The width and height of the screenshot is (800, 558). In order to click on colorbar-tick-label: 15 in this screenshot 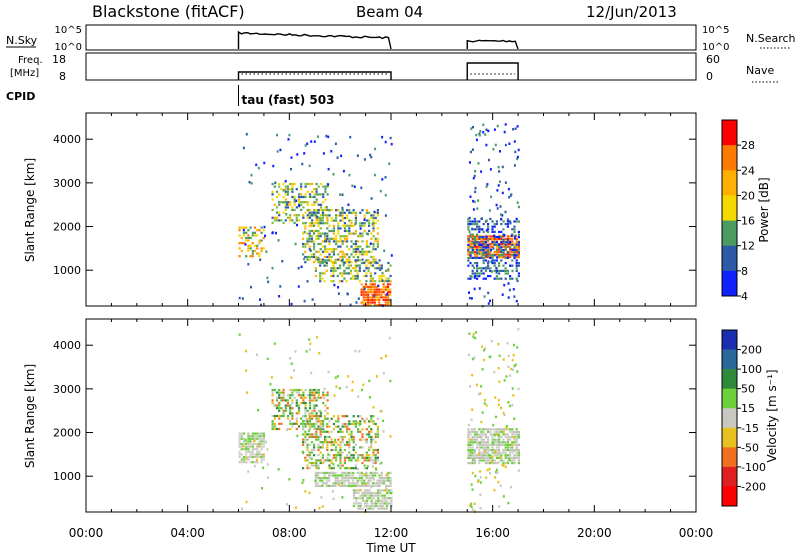, I will do `click(748, 408)`.